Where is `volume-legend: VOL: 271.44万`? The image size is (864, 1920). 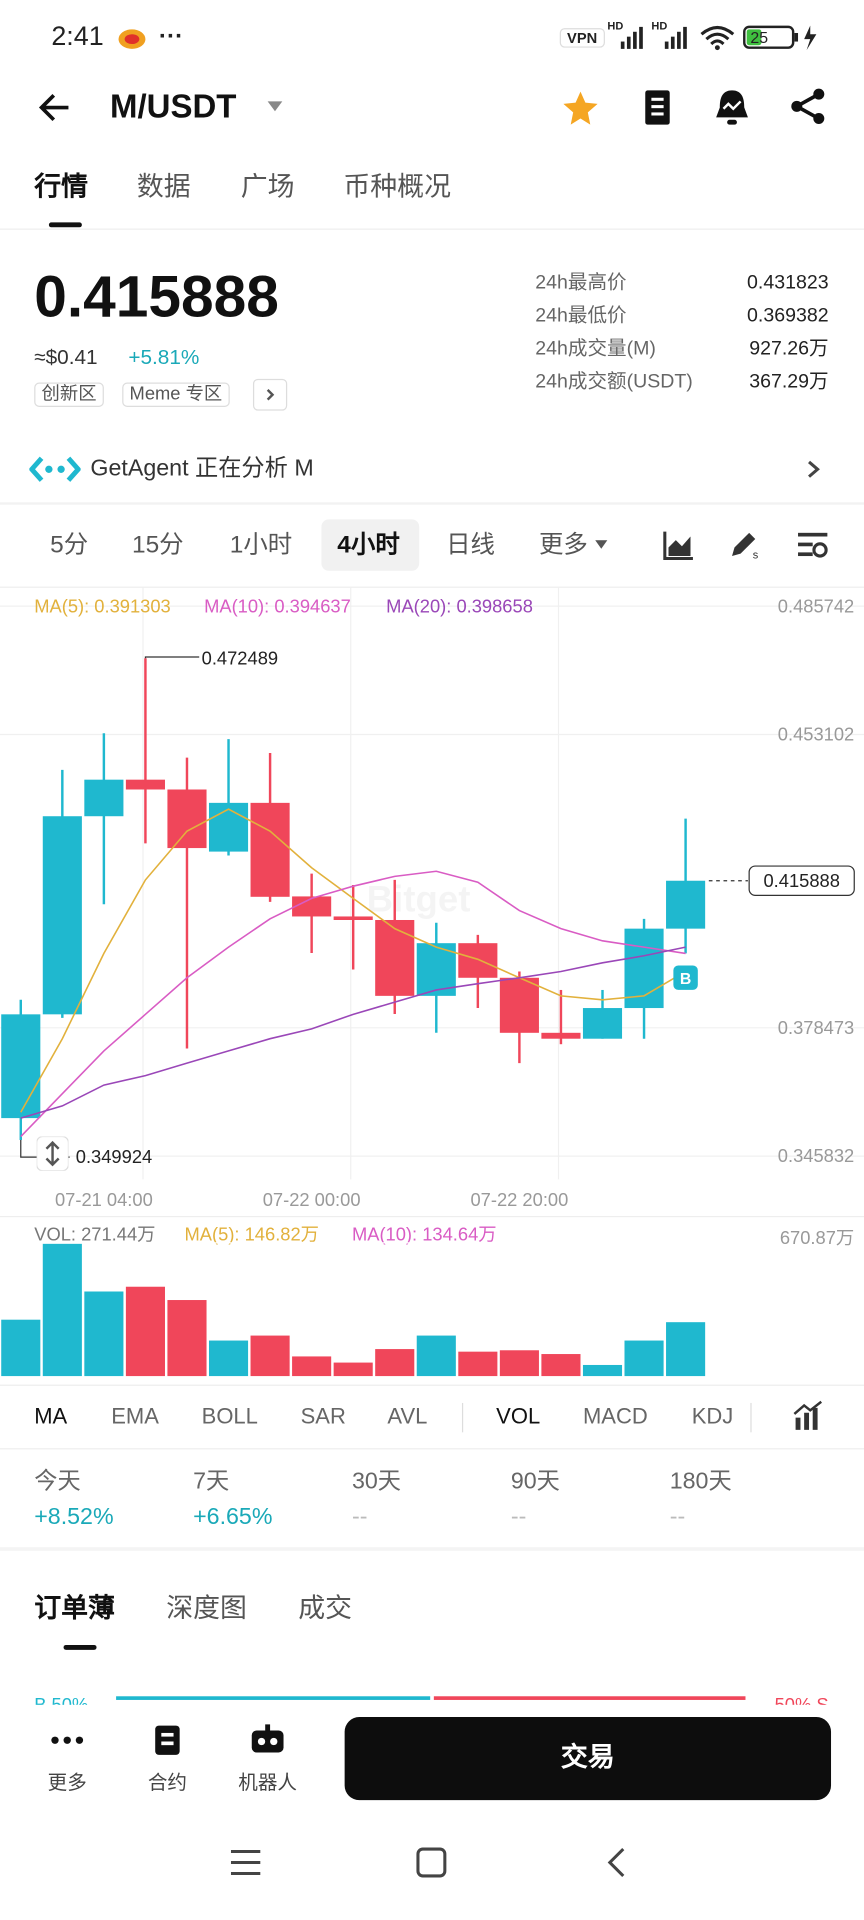
volume-legend: VOL: 271.44万 is located at coordinates (94, 1233).